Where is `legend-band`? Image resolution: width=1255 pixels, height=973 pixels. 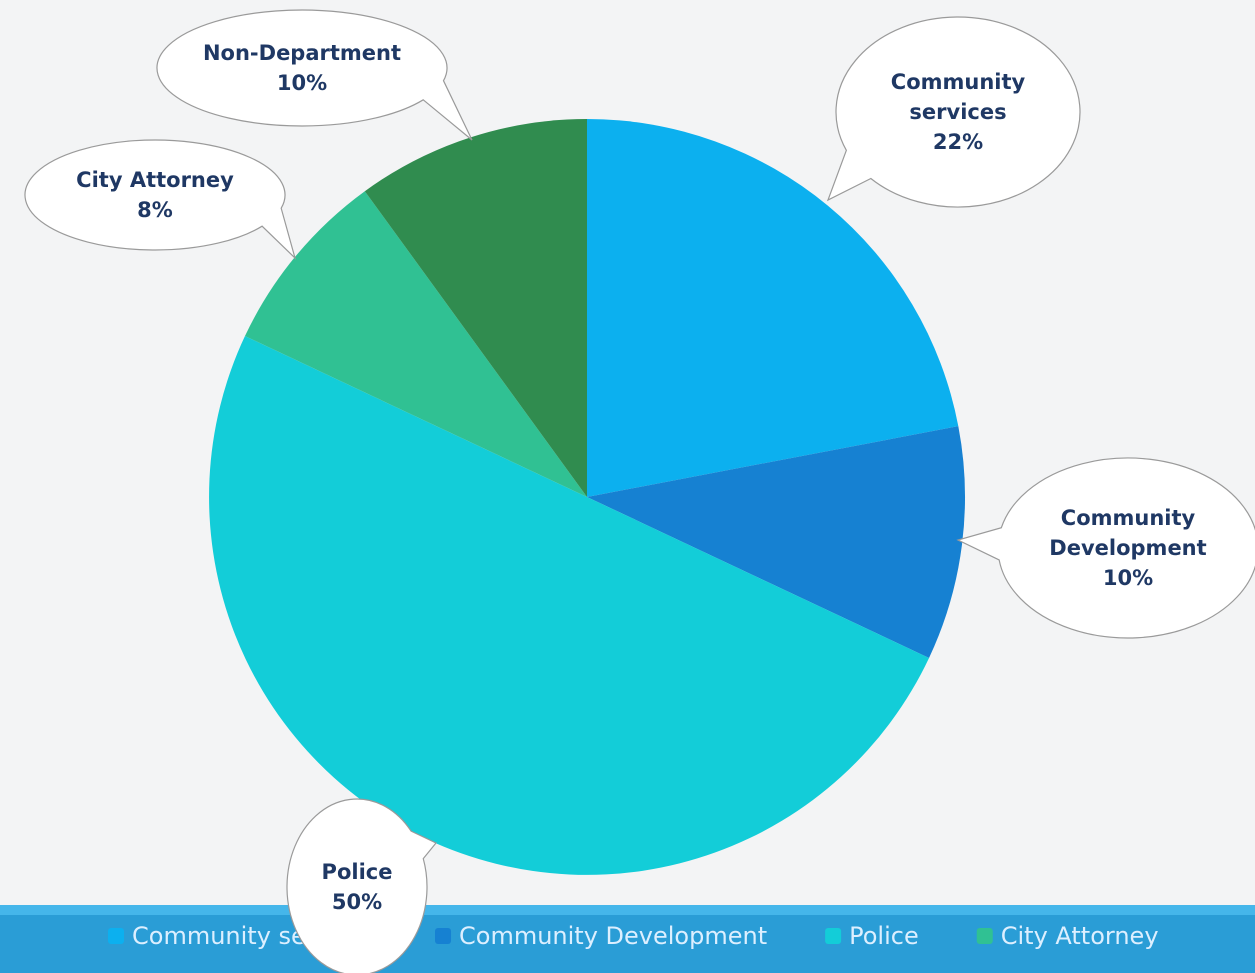 legend-band is located at coordinates (627, 939).